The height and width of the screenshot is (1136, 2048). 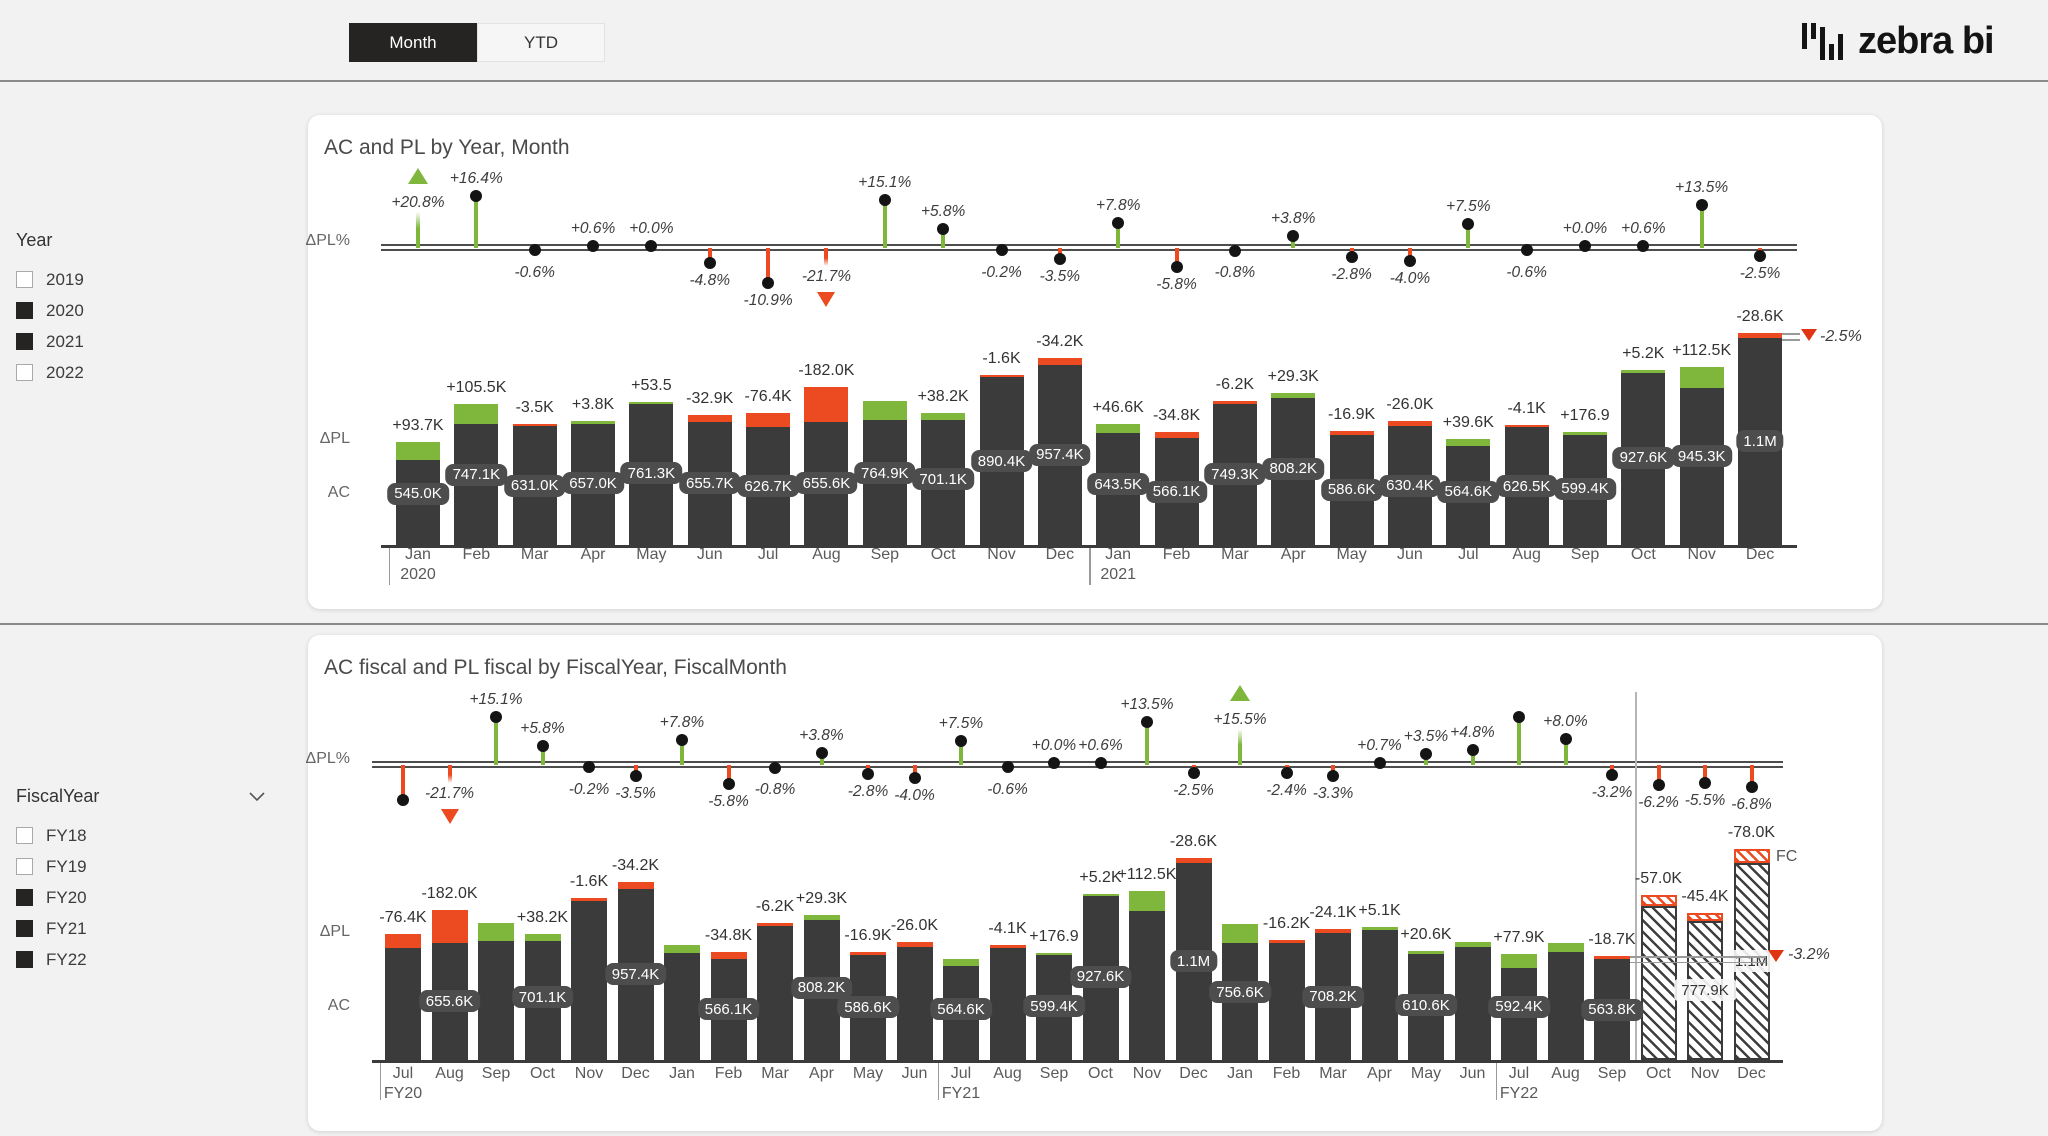 What do you see at coordinates (50, 310) in the screenshot?
I see `filter-item-2020: 2020` at bounding box center [50, 310].